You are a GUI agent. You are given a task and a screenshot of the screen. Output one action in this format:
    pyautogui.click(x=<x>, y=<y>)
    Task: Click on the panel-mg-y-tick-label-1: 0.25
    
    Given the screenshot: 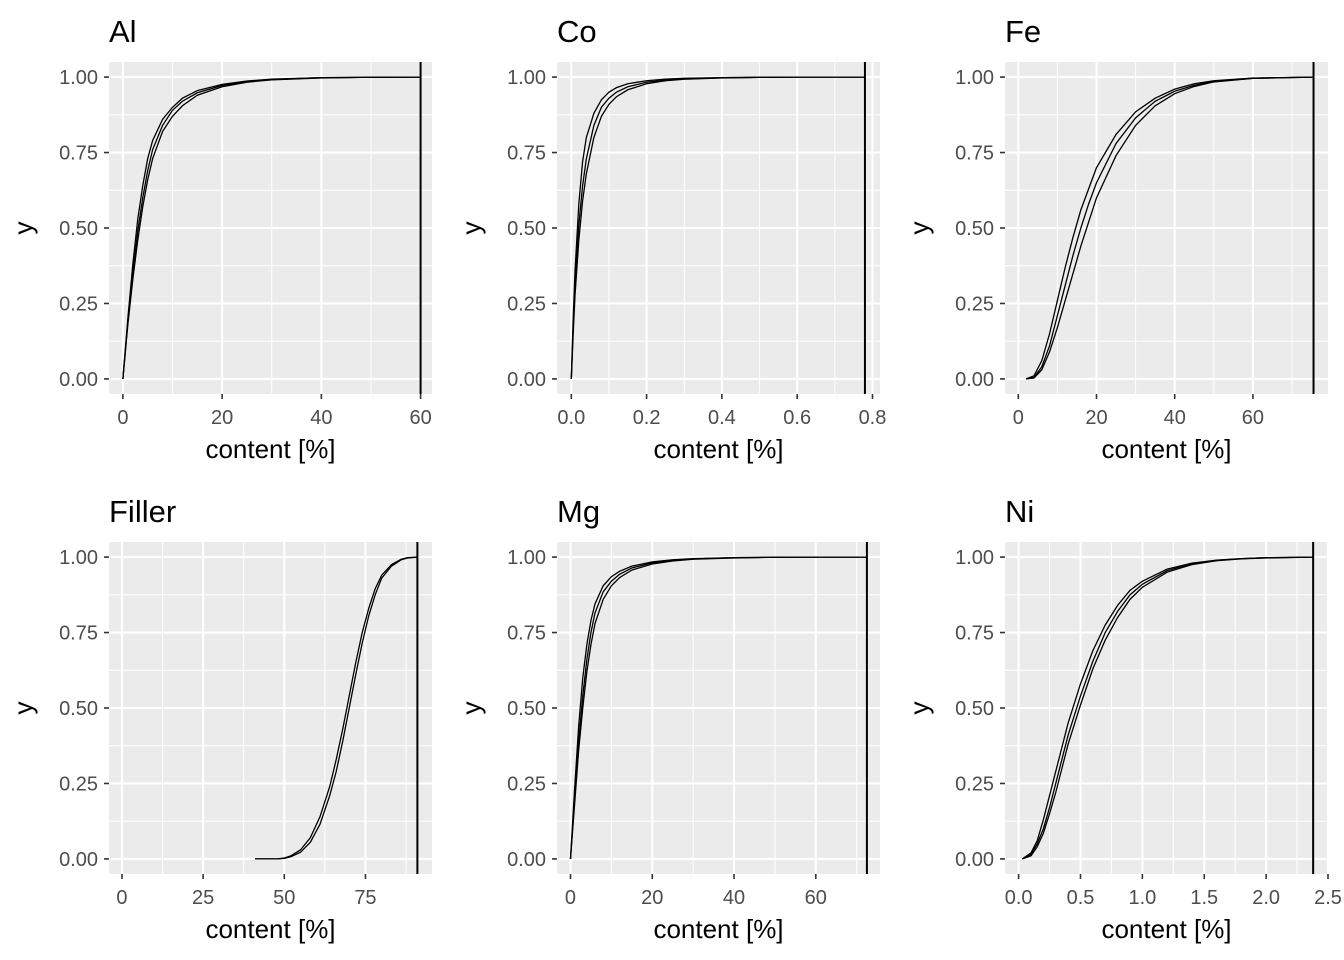 What is the action you would take?
    pyautogui.click(x=526, y=784)
    